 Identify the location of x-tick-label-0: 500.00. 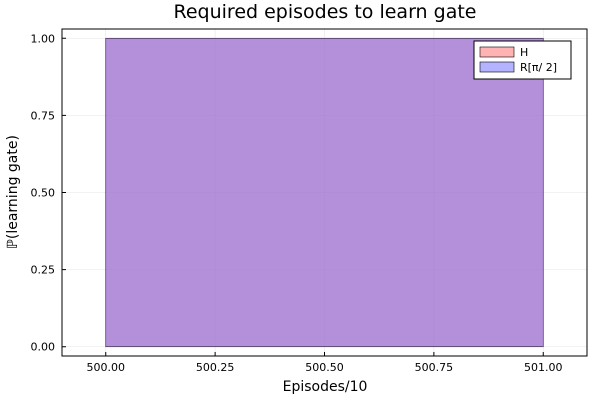
(106, 367).